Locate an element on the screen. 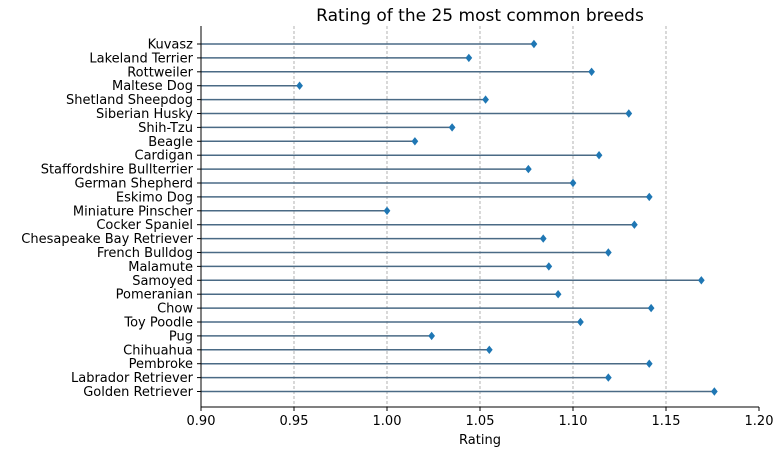 This screenshot has width=781, height=453. category-label: Golden Retriever is located at coordinates (138, 392).